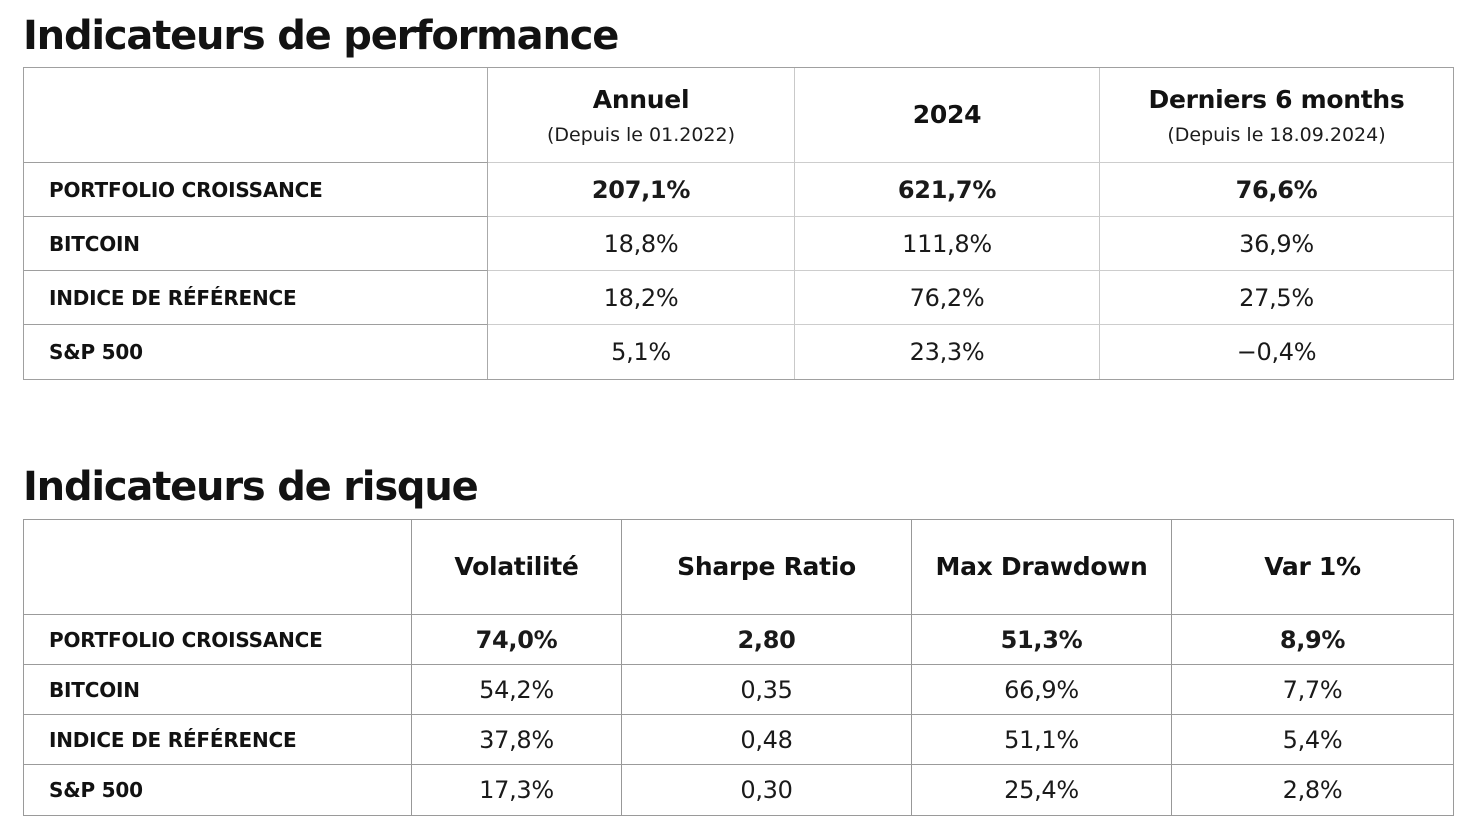 The width and height of the screenshot is (1463, 833). Describe the element at coordinates (517, 640) in the screenshot. I see `value-cell: 74,0%` at that location.